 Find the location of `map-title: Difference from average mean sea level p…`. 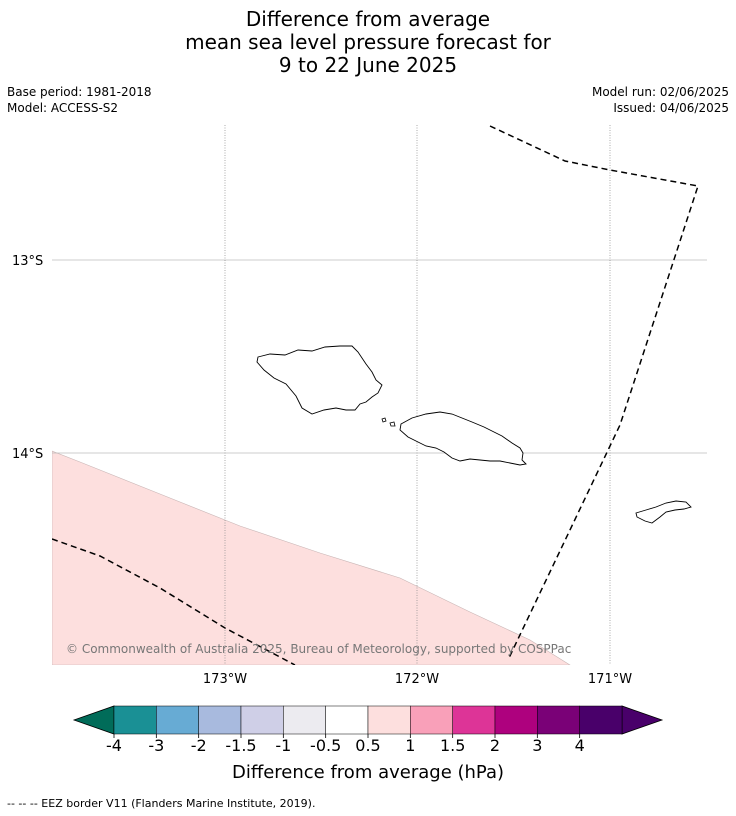

map-title: Difference from average mean sea level p… is located at coordinates (368, 42).